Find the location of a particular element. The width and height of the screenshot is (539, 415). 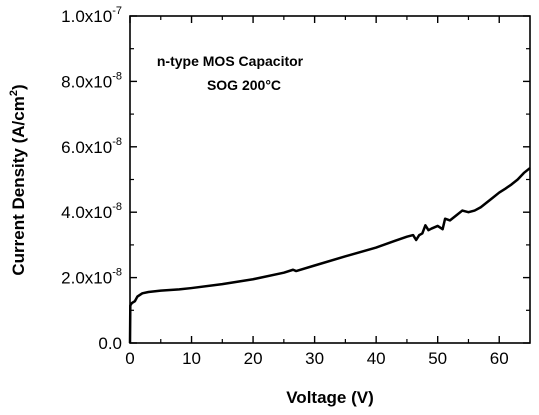

x-tick-label: 50 is located at coordinates (437, 358).